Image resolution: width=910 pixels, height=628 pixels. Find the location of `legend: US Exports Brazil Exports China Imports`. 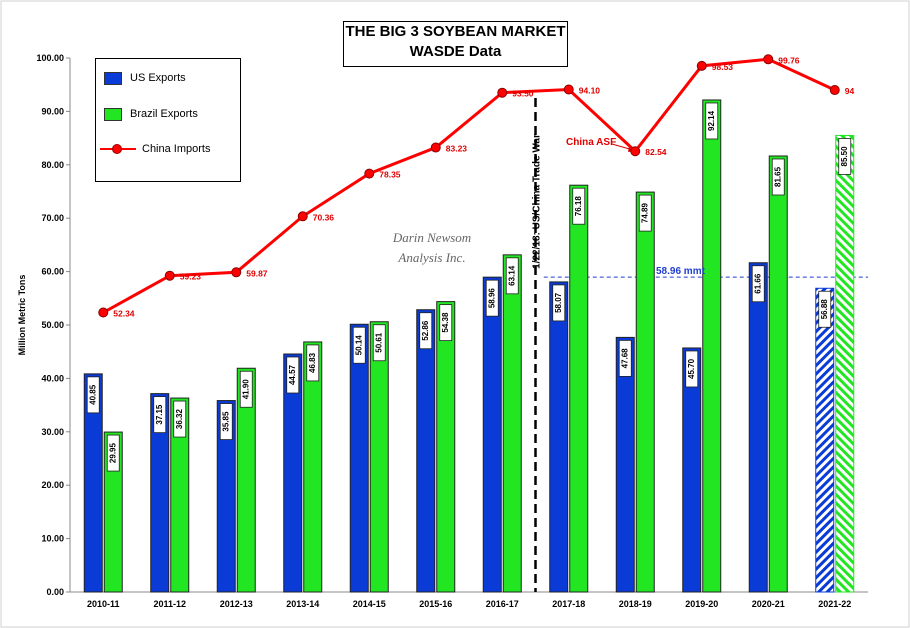

legend: US Exports Brazil Exports China Imports is located at coordinates (168, 120).